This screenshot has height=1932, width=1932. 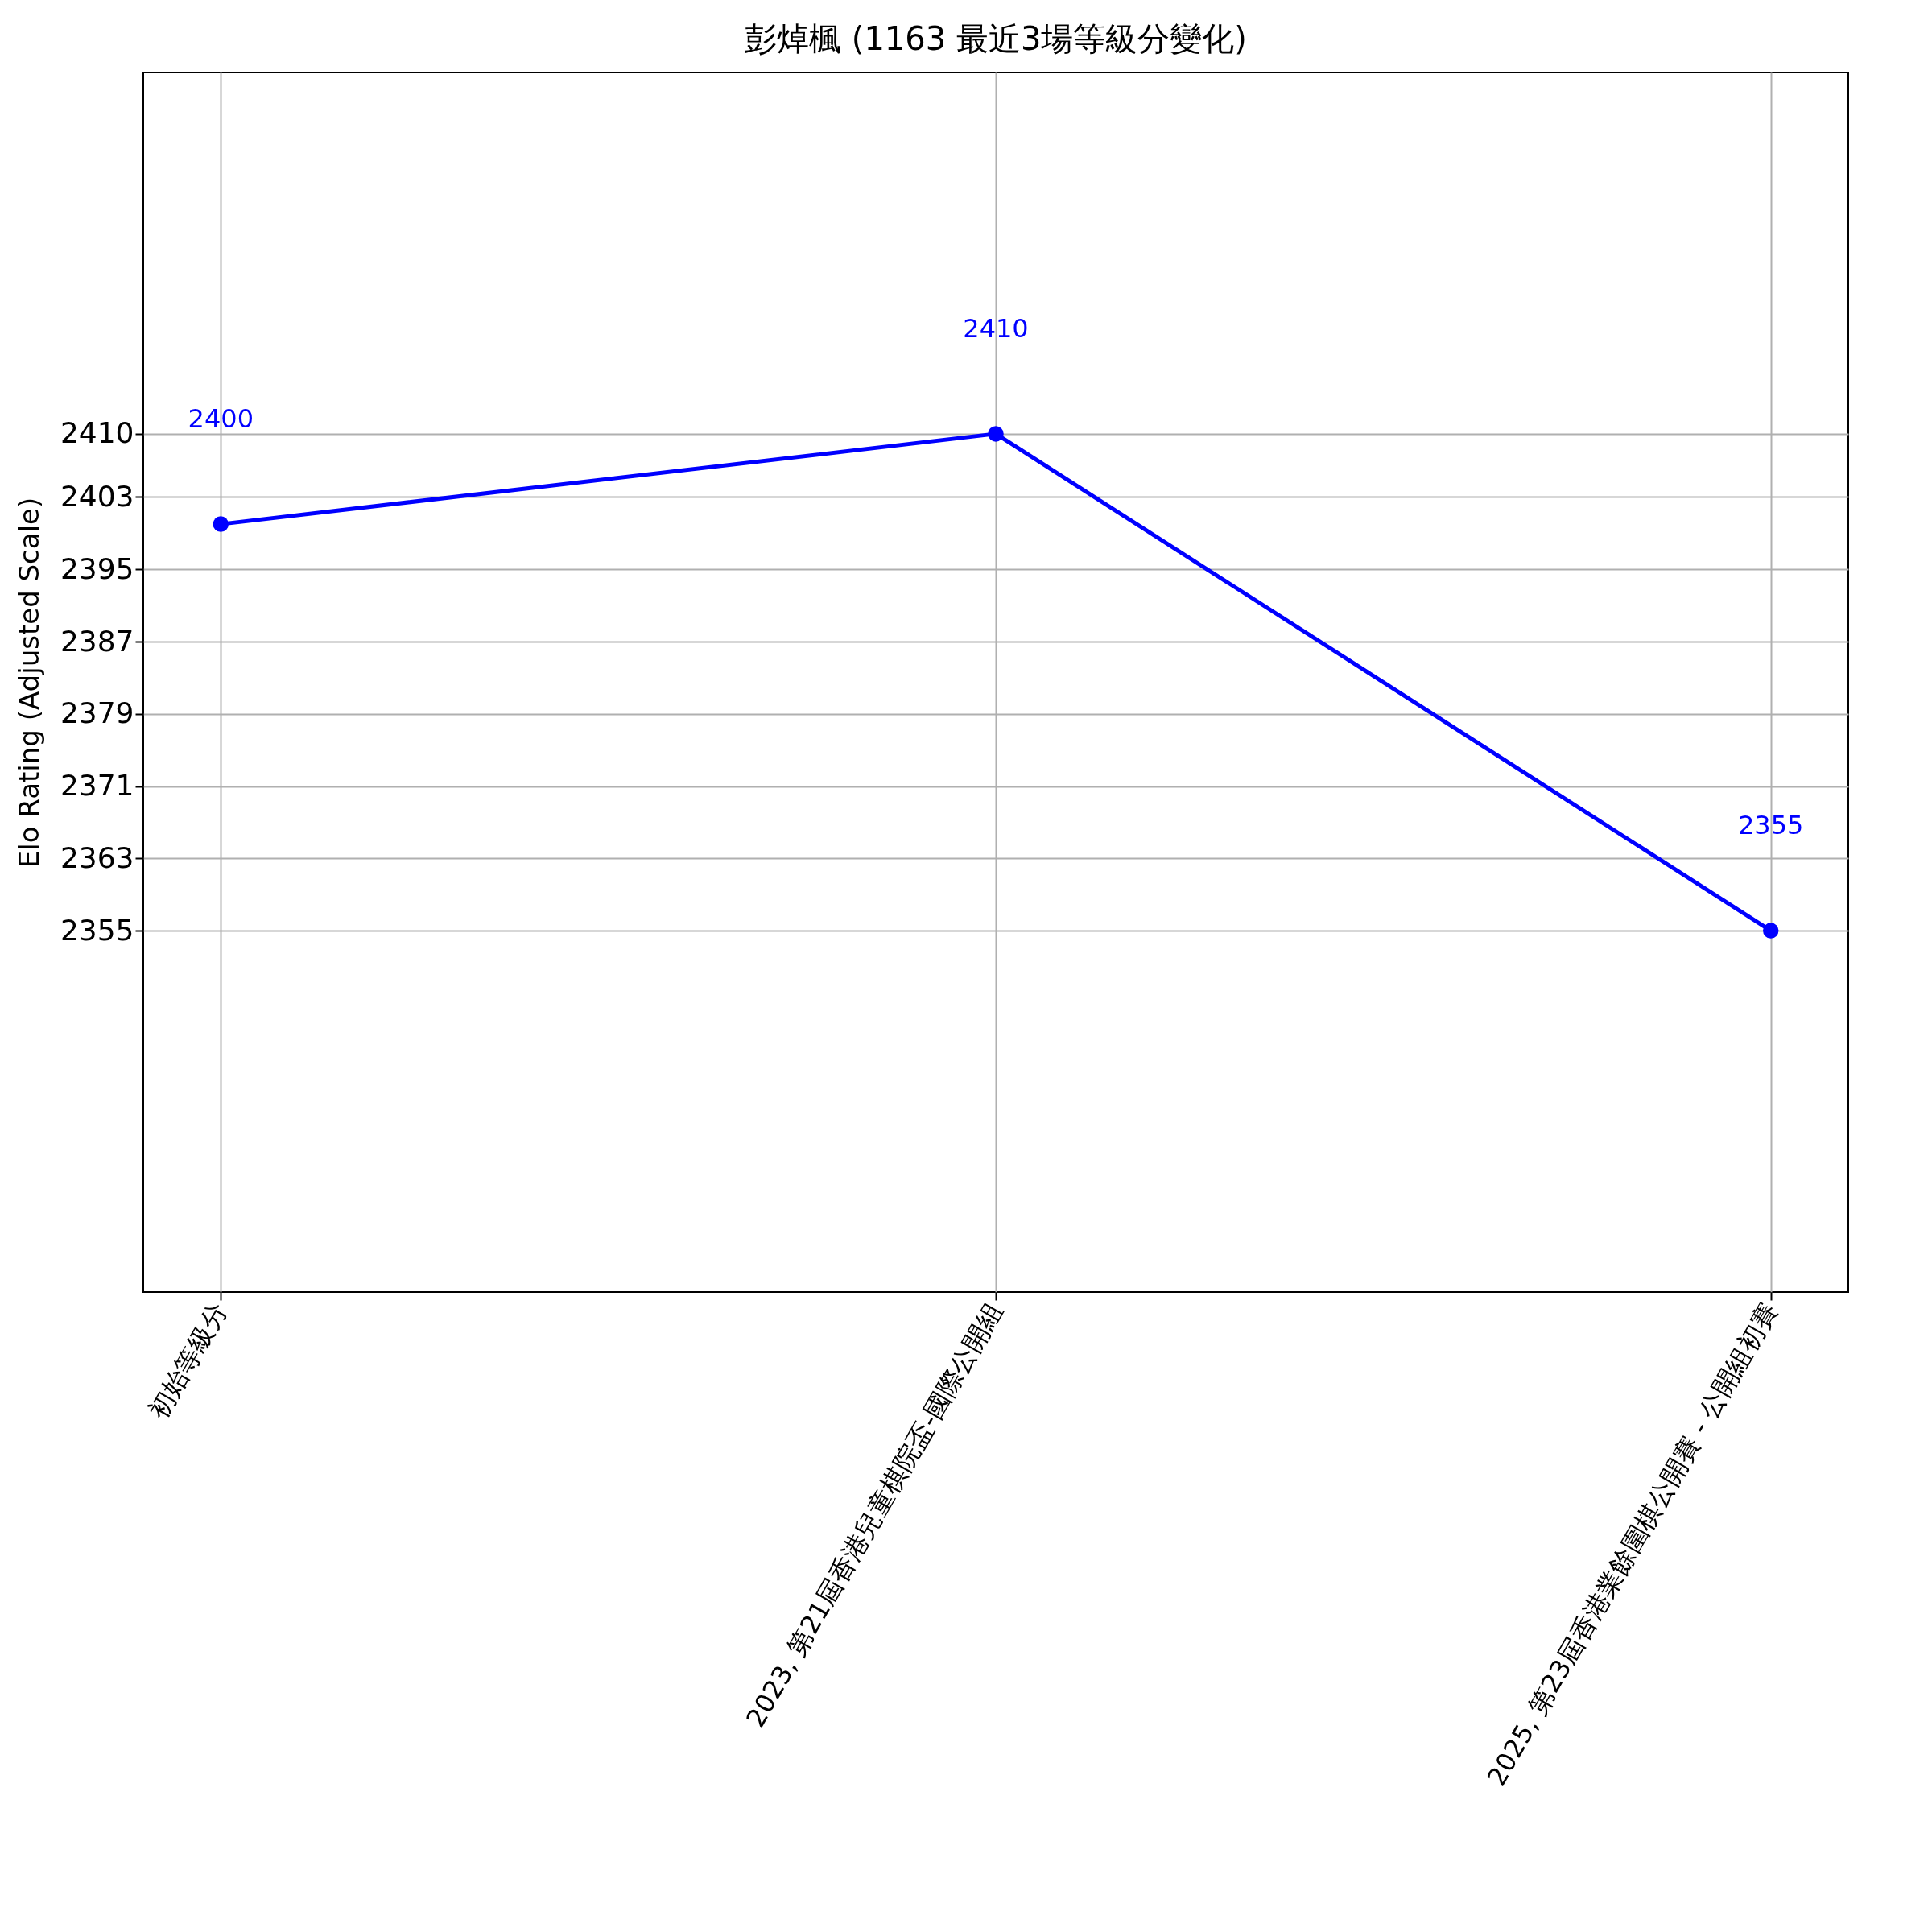 I want to click on data-label: 2400, so click(x=221, y=419).